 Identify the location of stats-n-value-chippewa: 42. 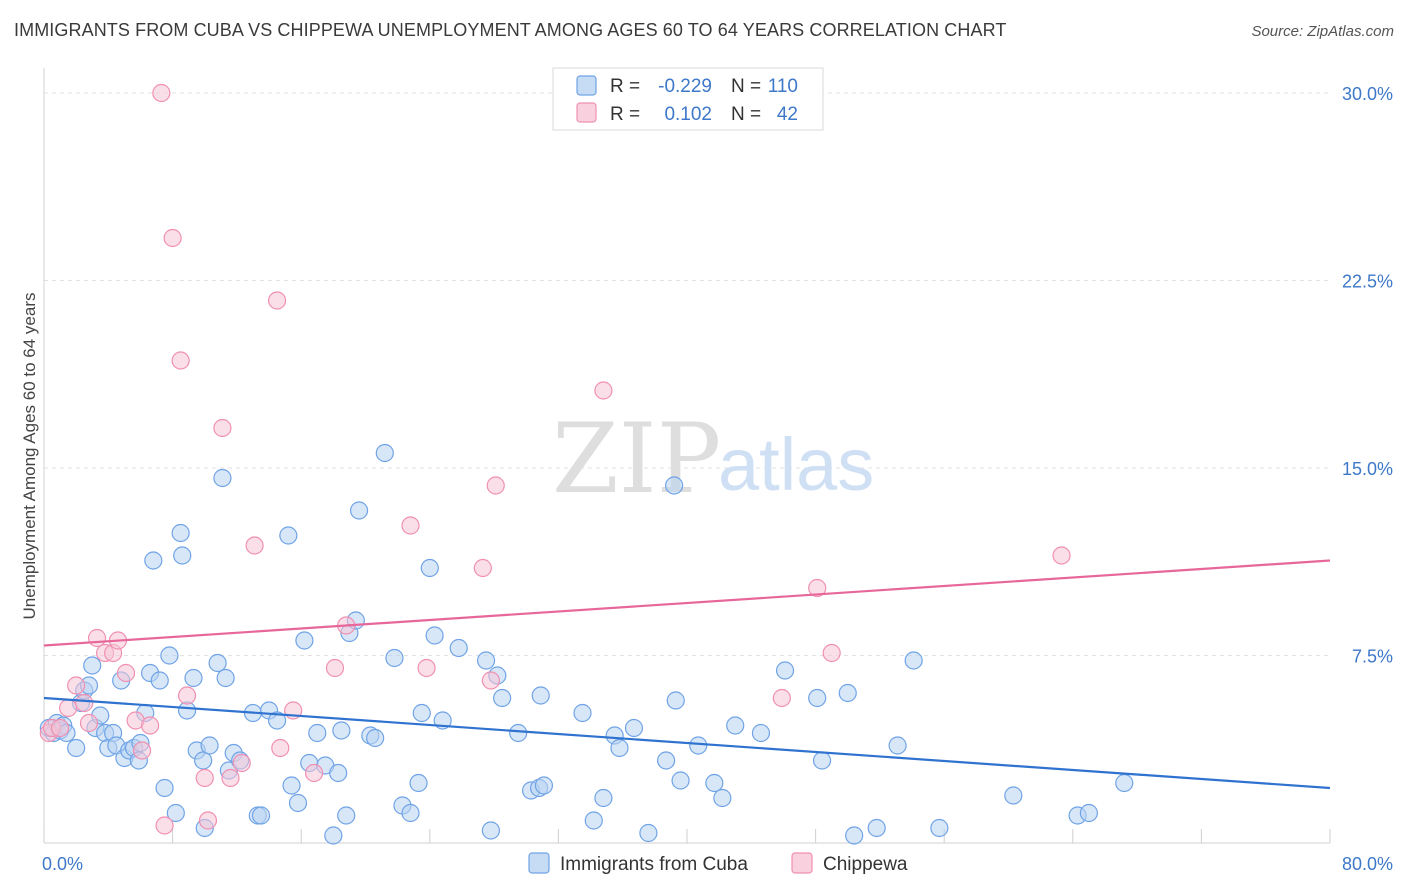
(787, 114).